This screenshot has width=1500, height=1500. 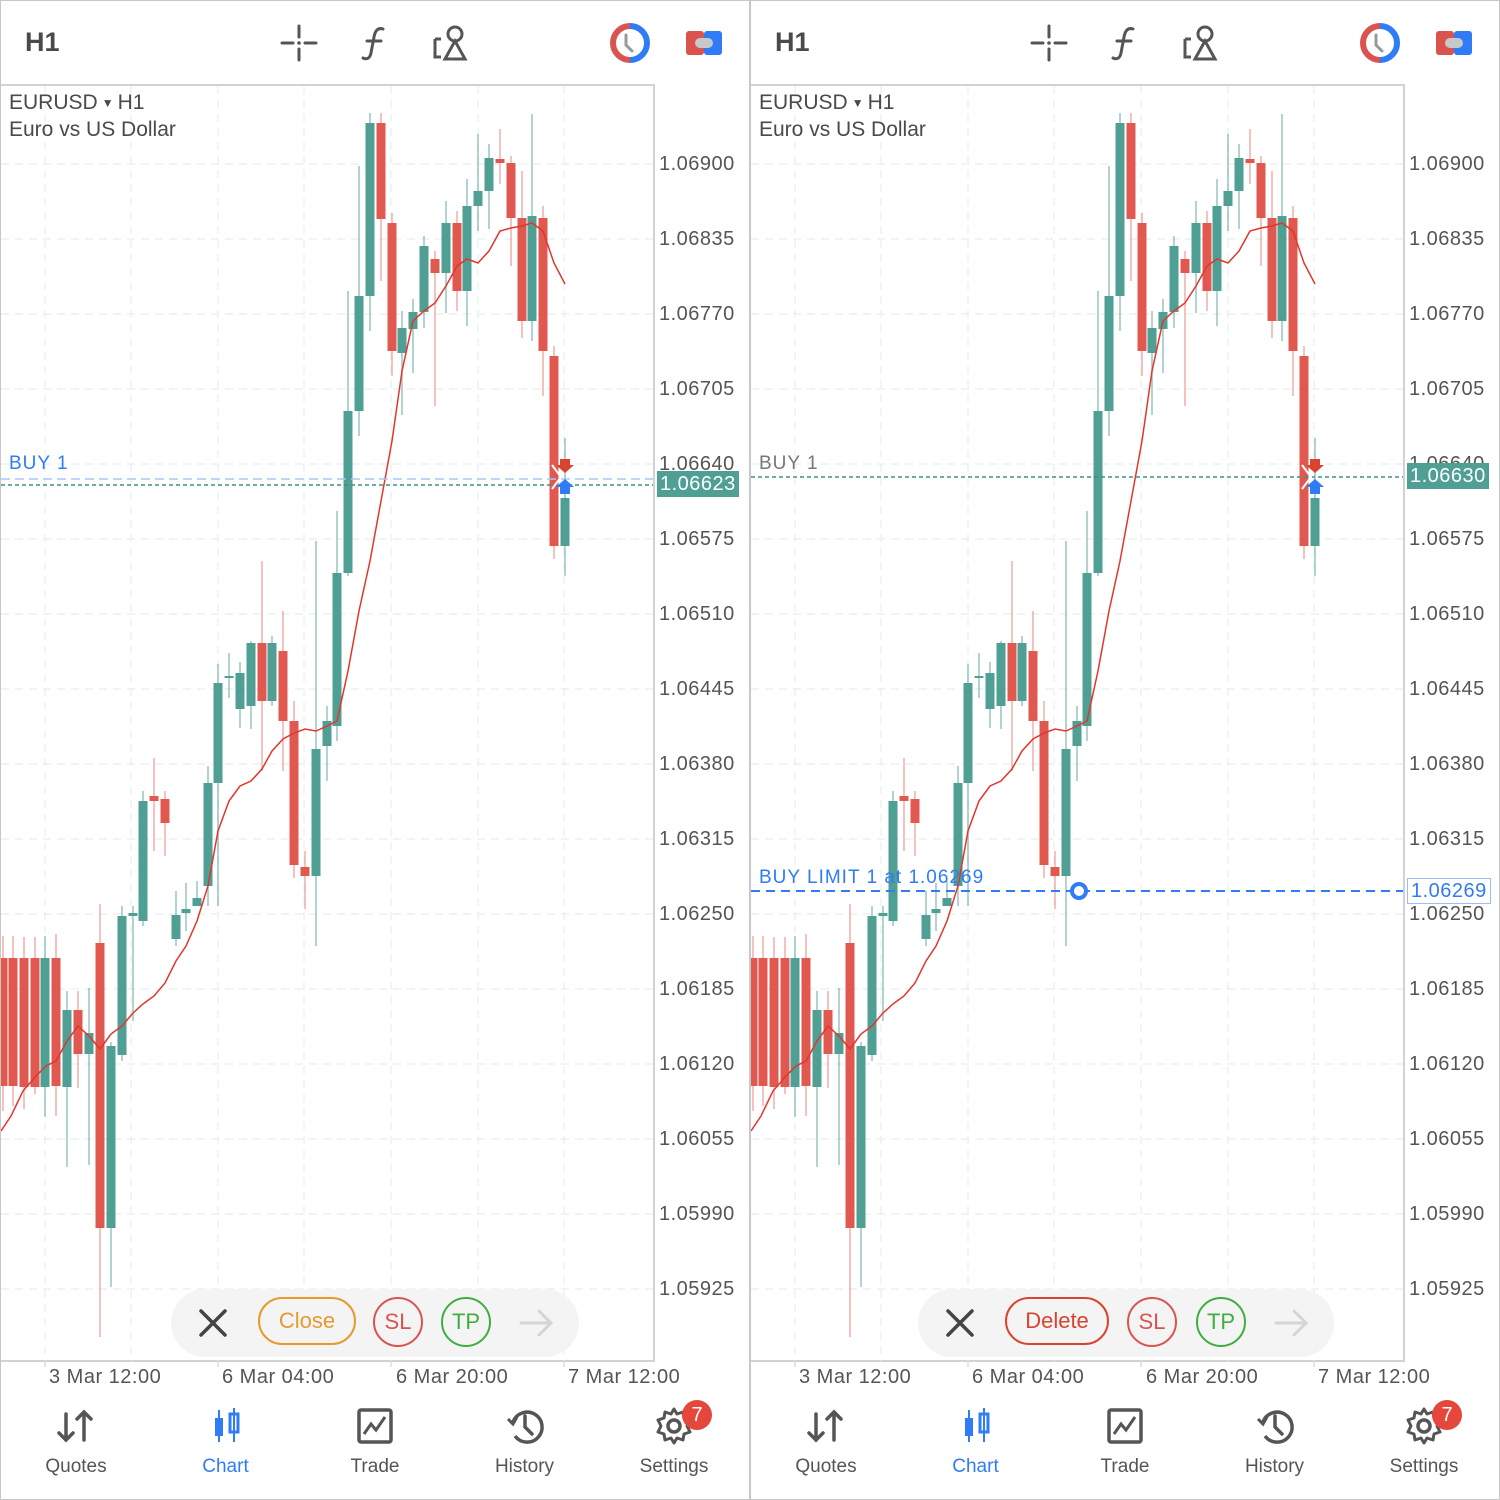 What do you see at coordinates (1079, 891) in the screenshot?
I see `pending-order-drag-handle` at bounding box center [1079, 891].